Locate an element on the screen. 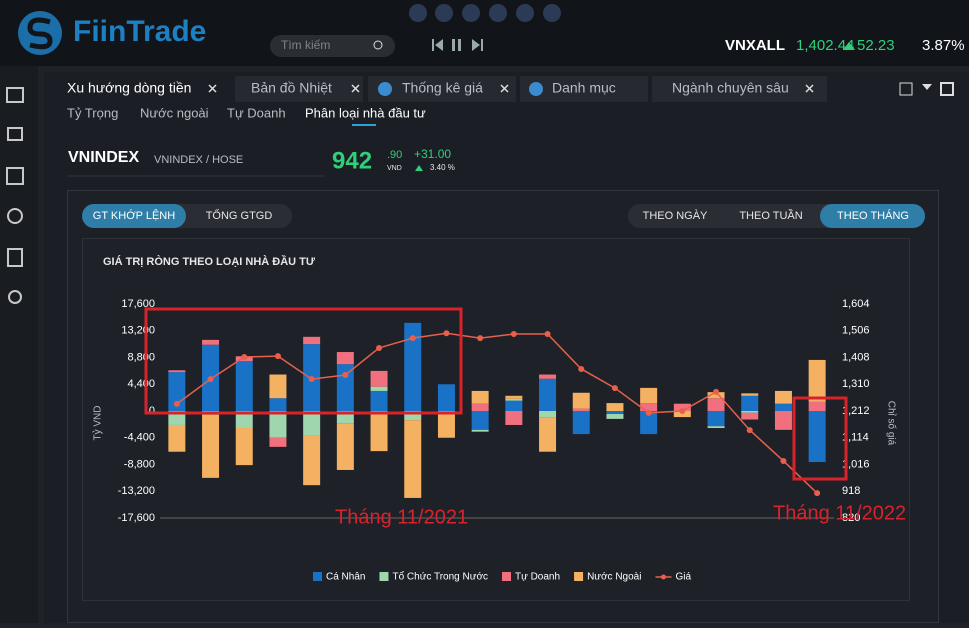  button: GT KHỚP LỆNH is located at coordinates (134, 215).